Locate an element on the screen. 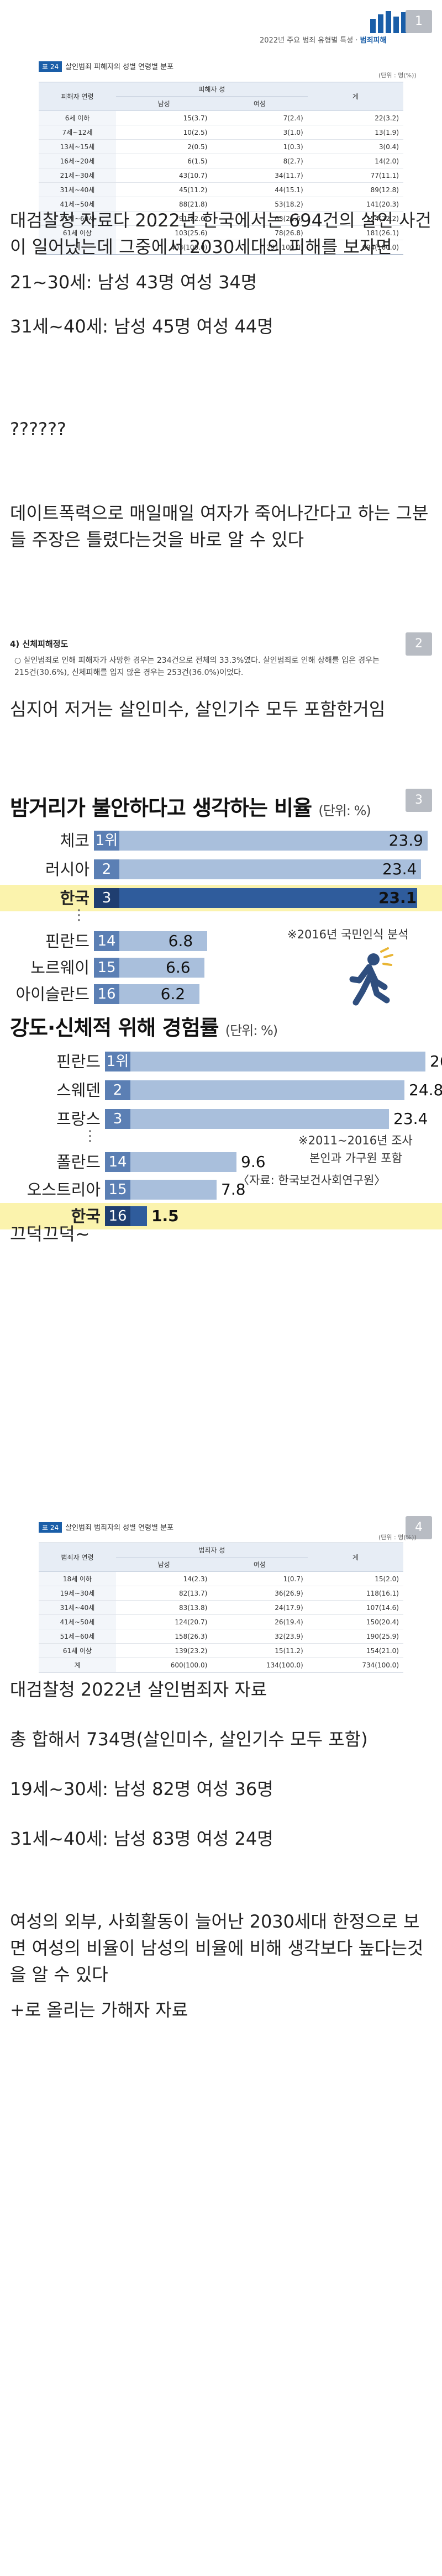 The height and width of the screenshot is (2576, 442). table-row: 51세~60세 91(22.6) 63(21.6) 154(22.2) is located at coordinates (221, 218).